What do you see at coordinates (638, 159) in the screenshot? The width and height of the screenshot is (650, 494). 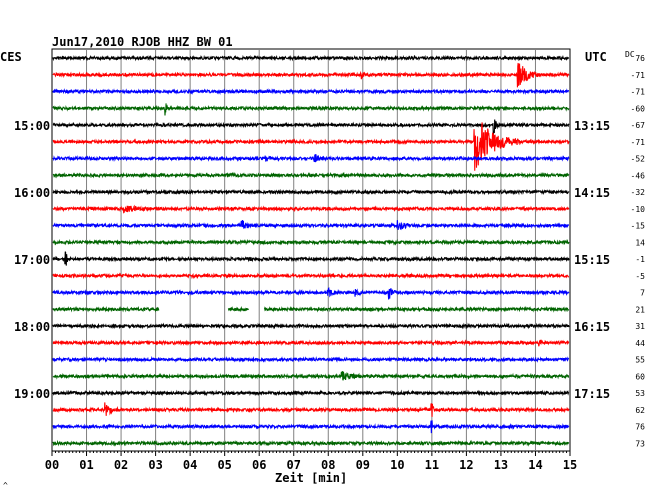 I see `dc-offset-label: -52` at bounding box center [638, 159].